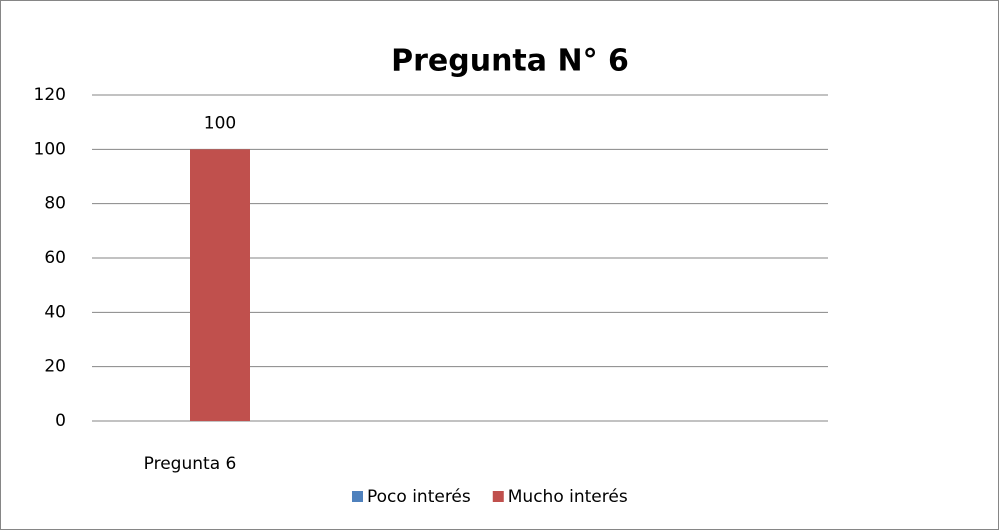 Image resolution: width=999 pixels, height=530 pixels. I want to click on y-tick-label: 20, so click(55, 367).